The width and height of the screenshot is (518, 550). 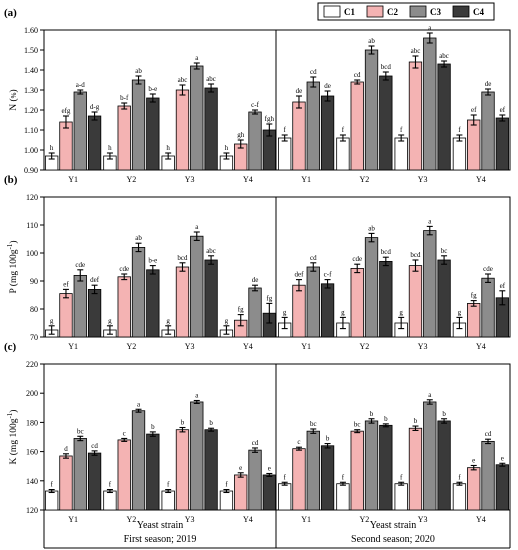 What do you see at coordinates (211, 423) in the screenshot?
I see `significance-label: b` at bounding box center [211, 423].